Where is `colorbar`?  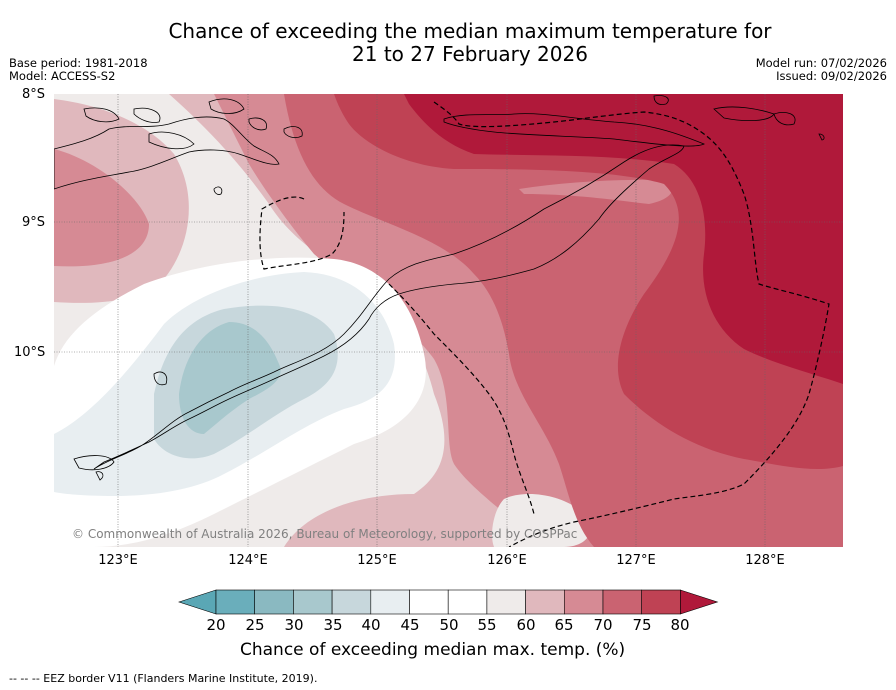 colorbar is located at coordinates (448, 602).